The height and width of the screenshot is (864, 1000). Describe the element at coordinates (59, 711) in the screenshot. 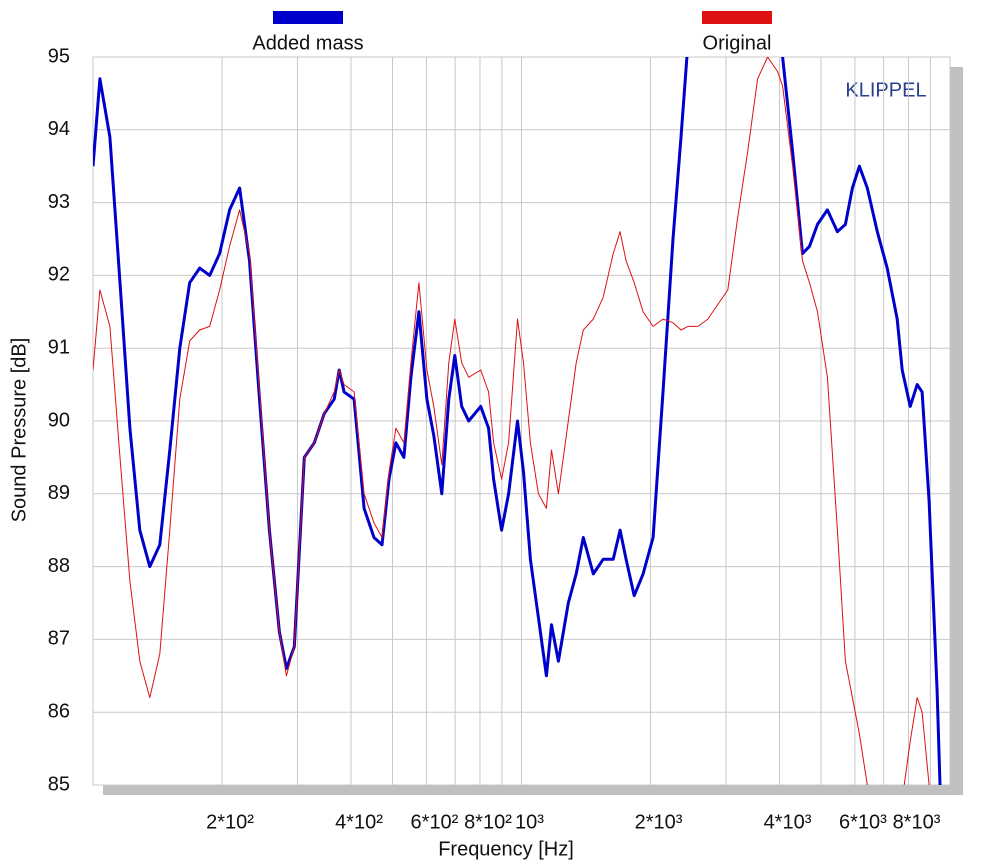

I see `y-tick-label: 86` at that location.